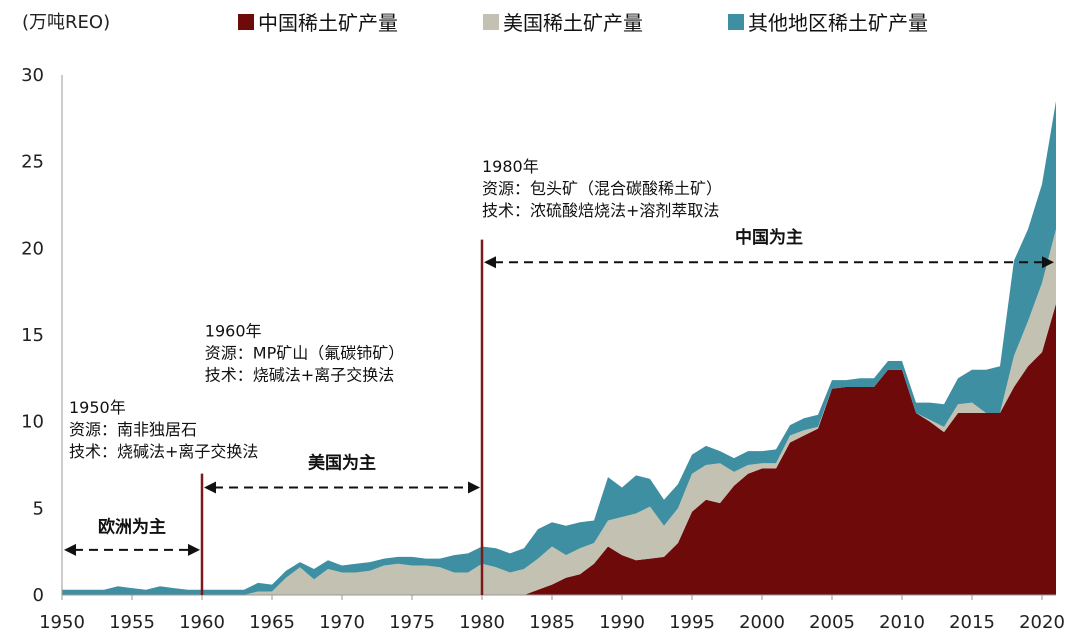 The width and height of the screenshot is (1080, 643). Describe the element at coordinates (32, 335) in the screenshot. I see `y-tick-label: 15` at that location.